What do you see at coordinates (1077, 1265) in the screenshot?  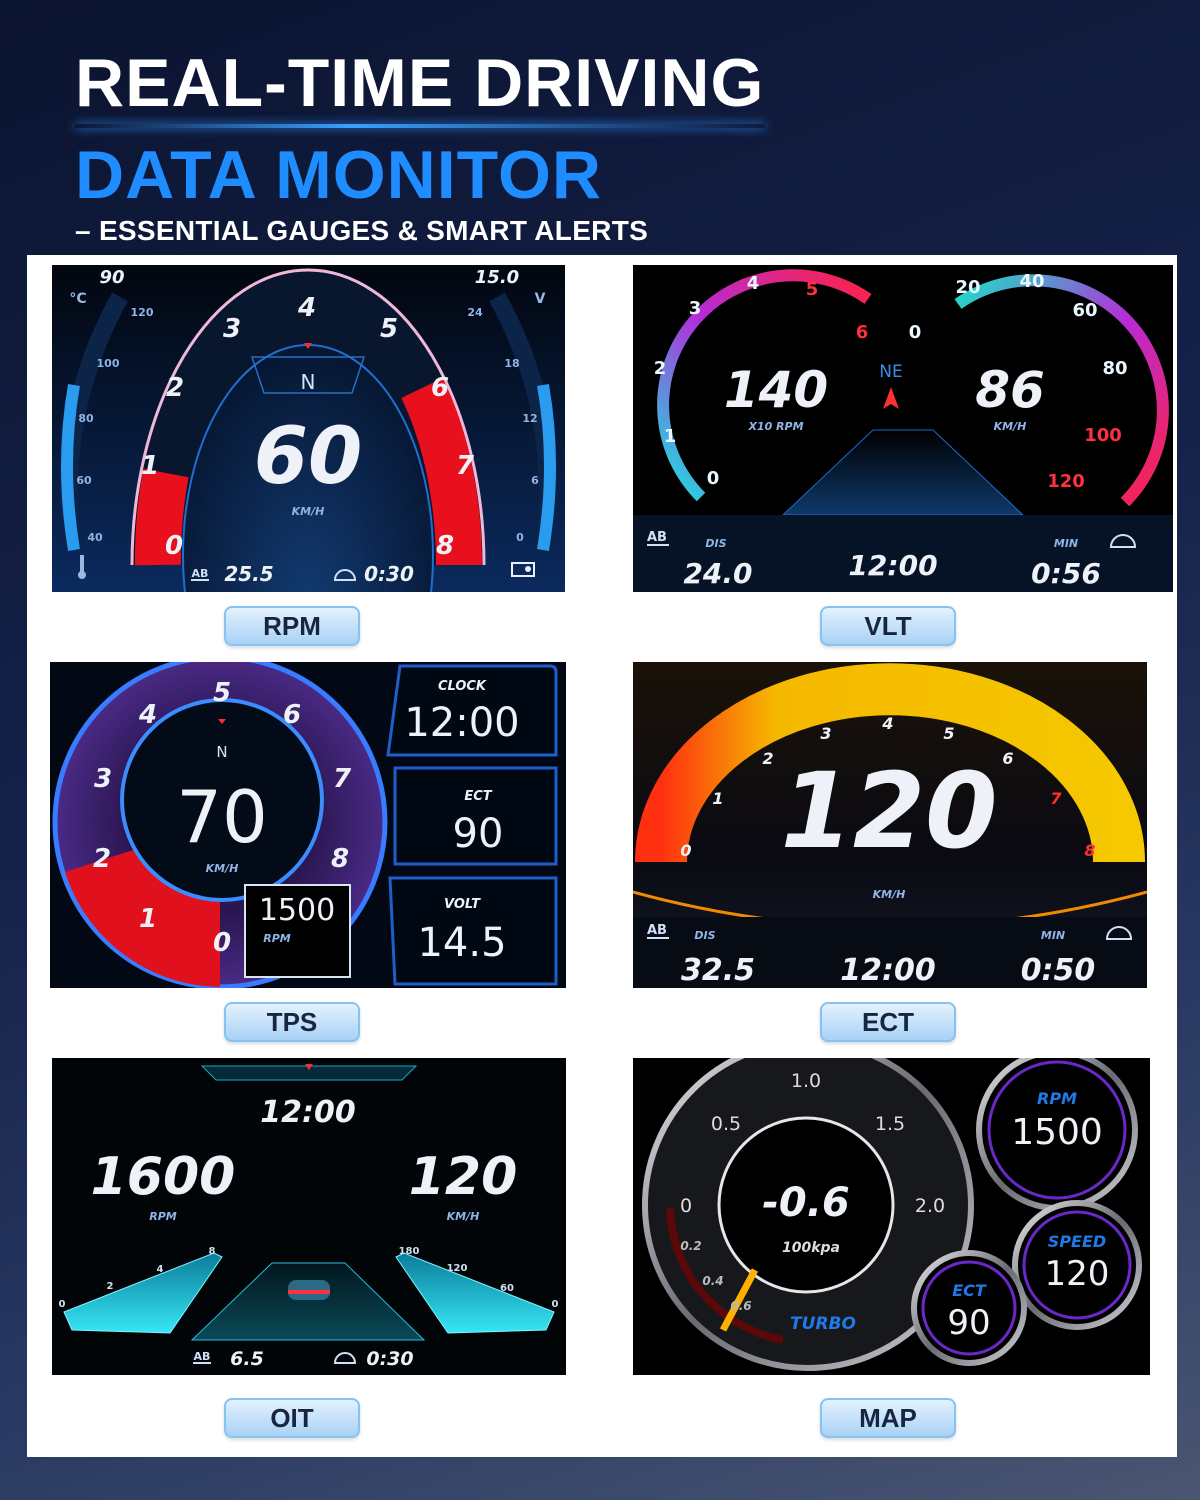 I see `speed-gauge: SPEED 120` at bounding box center [1077, 1265].